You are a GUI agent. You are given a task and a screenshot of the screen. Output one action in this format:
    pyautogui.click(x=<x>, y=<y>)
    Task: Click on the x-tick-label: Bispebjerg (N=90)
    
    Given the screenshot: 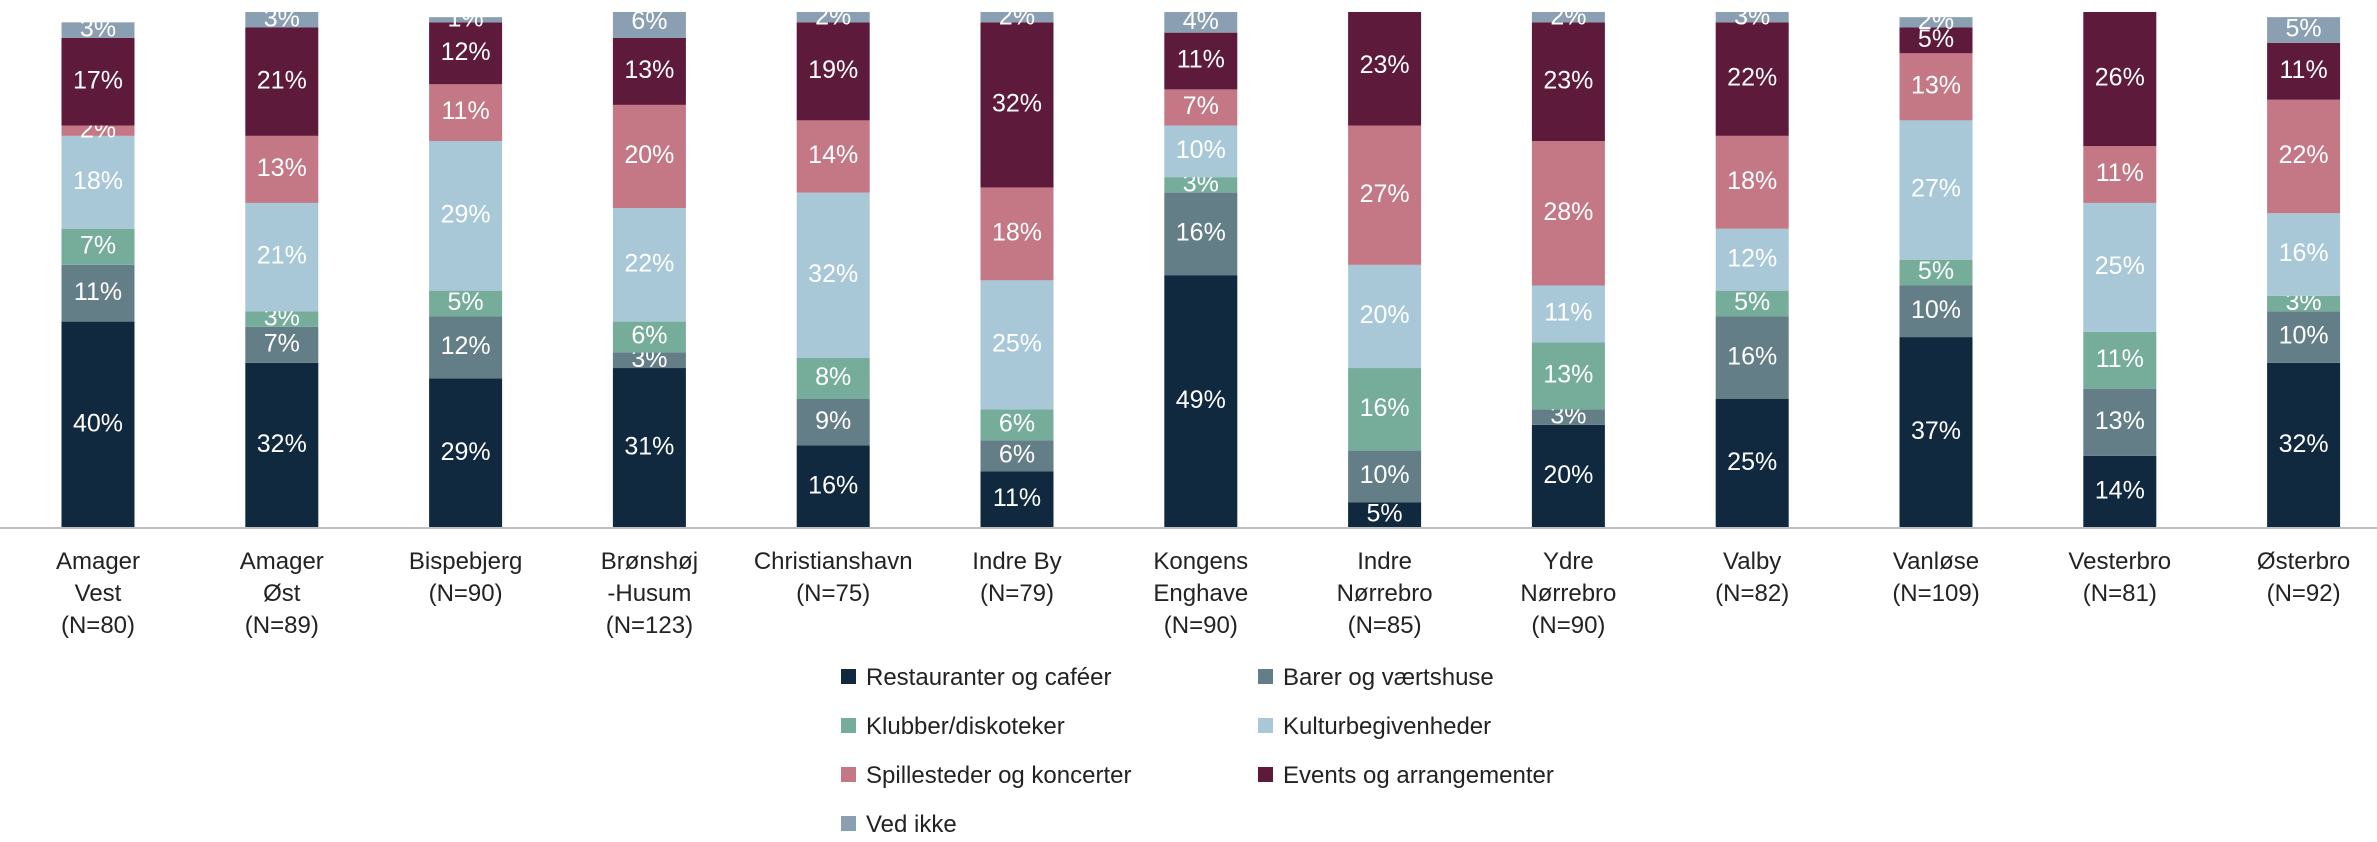 What is the action you would take?
    pyautogui.click(x=465, y=577)
    